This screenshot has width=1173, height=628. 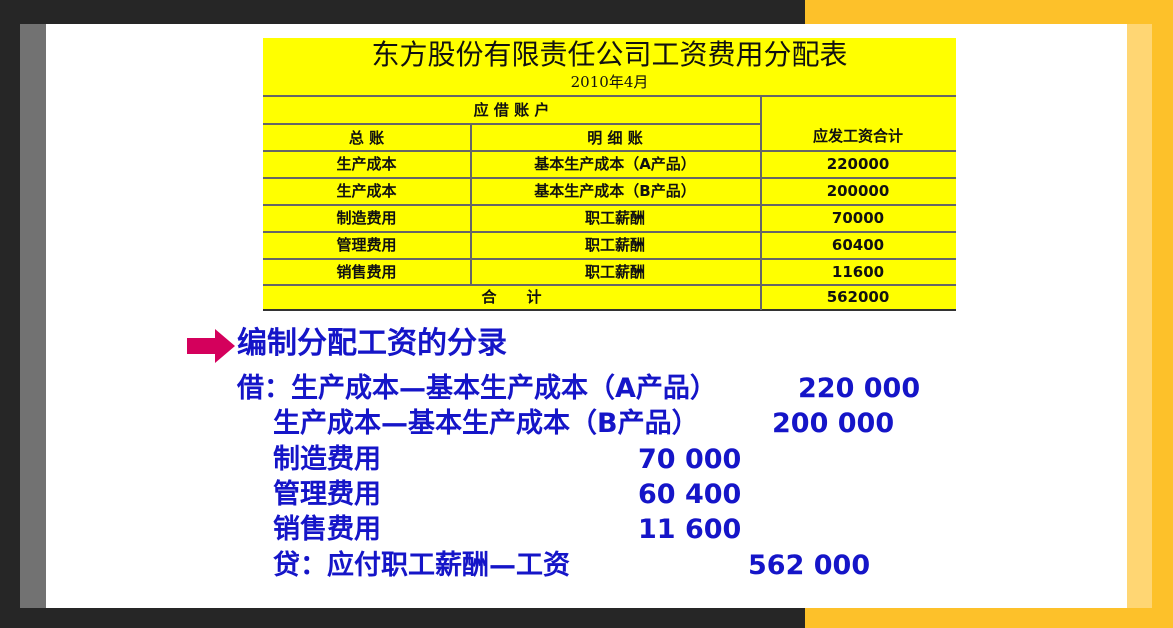 What do you see at coordinates (477, 388) in the screenshot?
I see `entry-line-account: 借：生产成本—基本生产成本（A产品）` at bounding box center [477, 388].